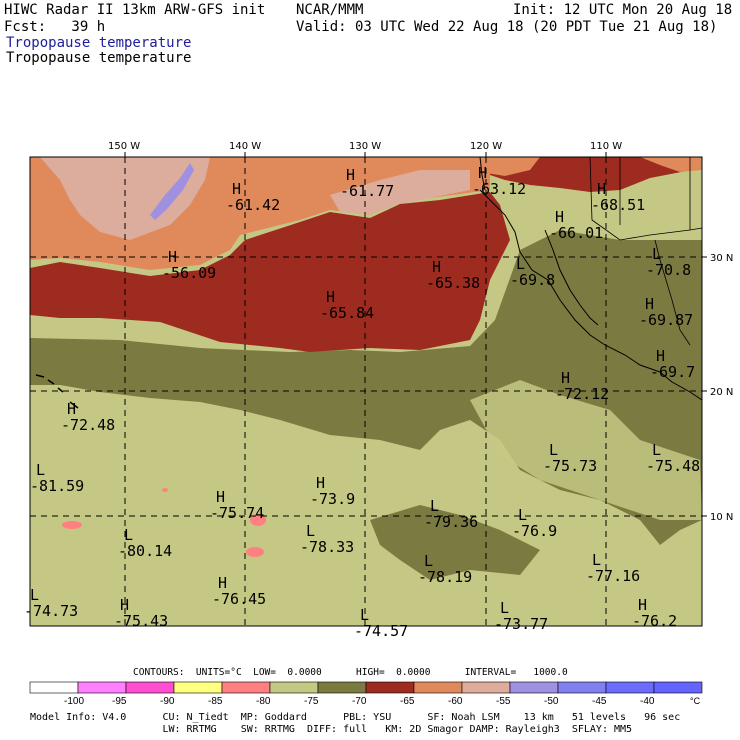 Image resolution: width=740 pixels, height=740 pixels. I want to click on coastline-baja, so click(571, 277).